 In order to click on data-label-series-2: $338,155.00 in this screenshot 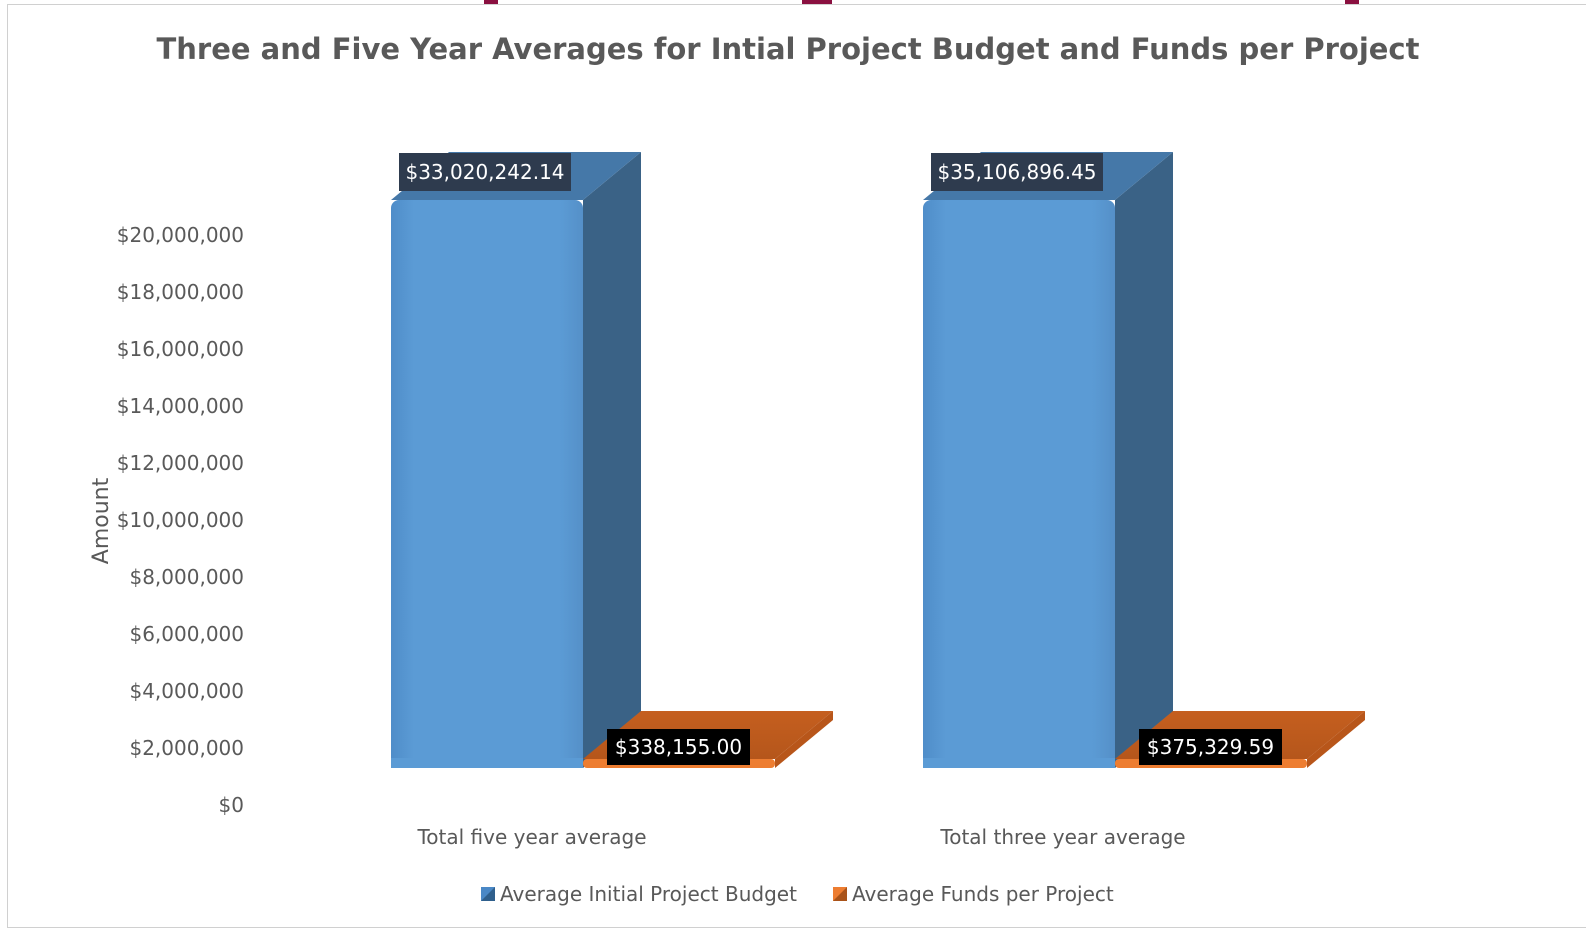, I will do `click(678, 747)`.